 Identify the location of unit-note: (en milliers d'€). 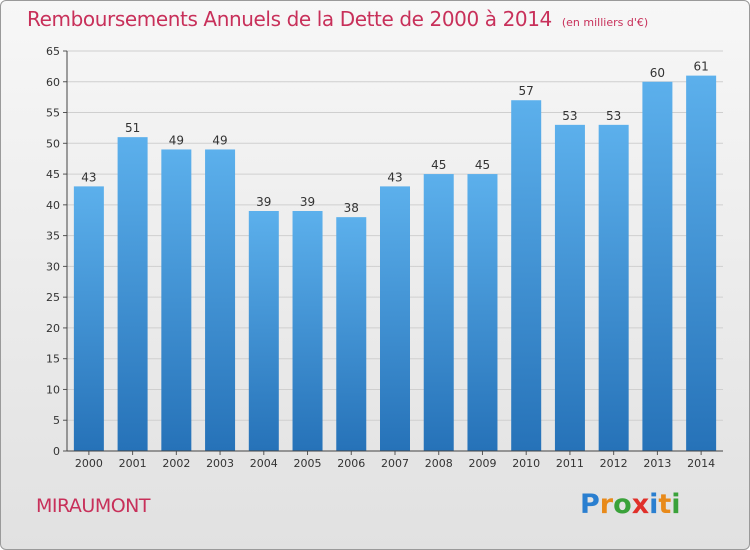
(605, 22).